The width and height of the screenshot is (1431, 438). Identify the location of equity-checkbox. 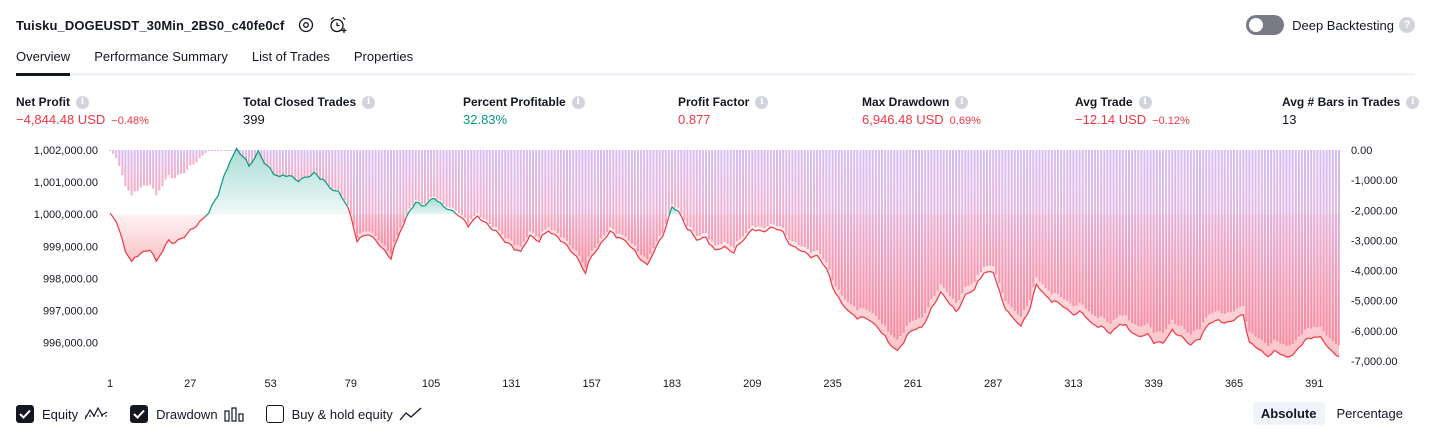
(25, 414).